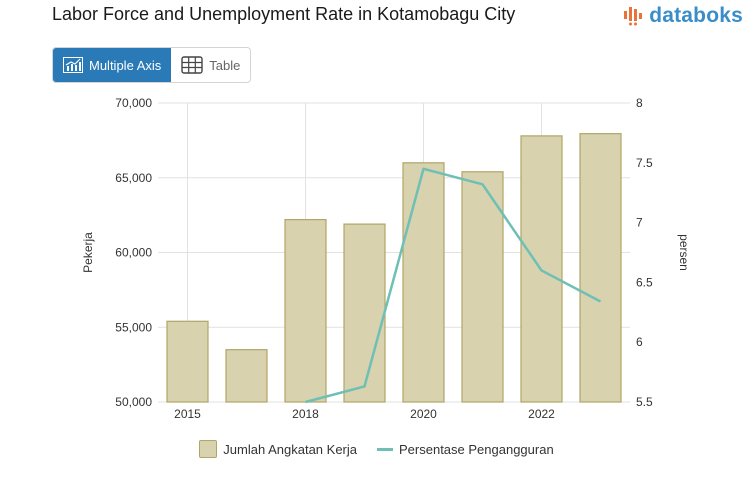  Describe the element at coordinates (208, 449) in the screenshot. I see `legend-bar-swatch` at that location.